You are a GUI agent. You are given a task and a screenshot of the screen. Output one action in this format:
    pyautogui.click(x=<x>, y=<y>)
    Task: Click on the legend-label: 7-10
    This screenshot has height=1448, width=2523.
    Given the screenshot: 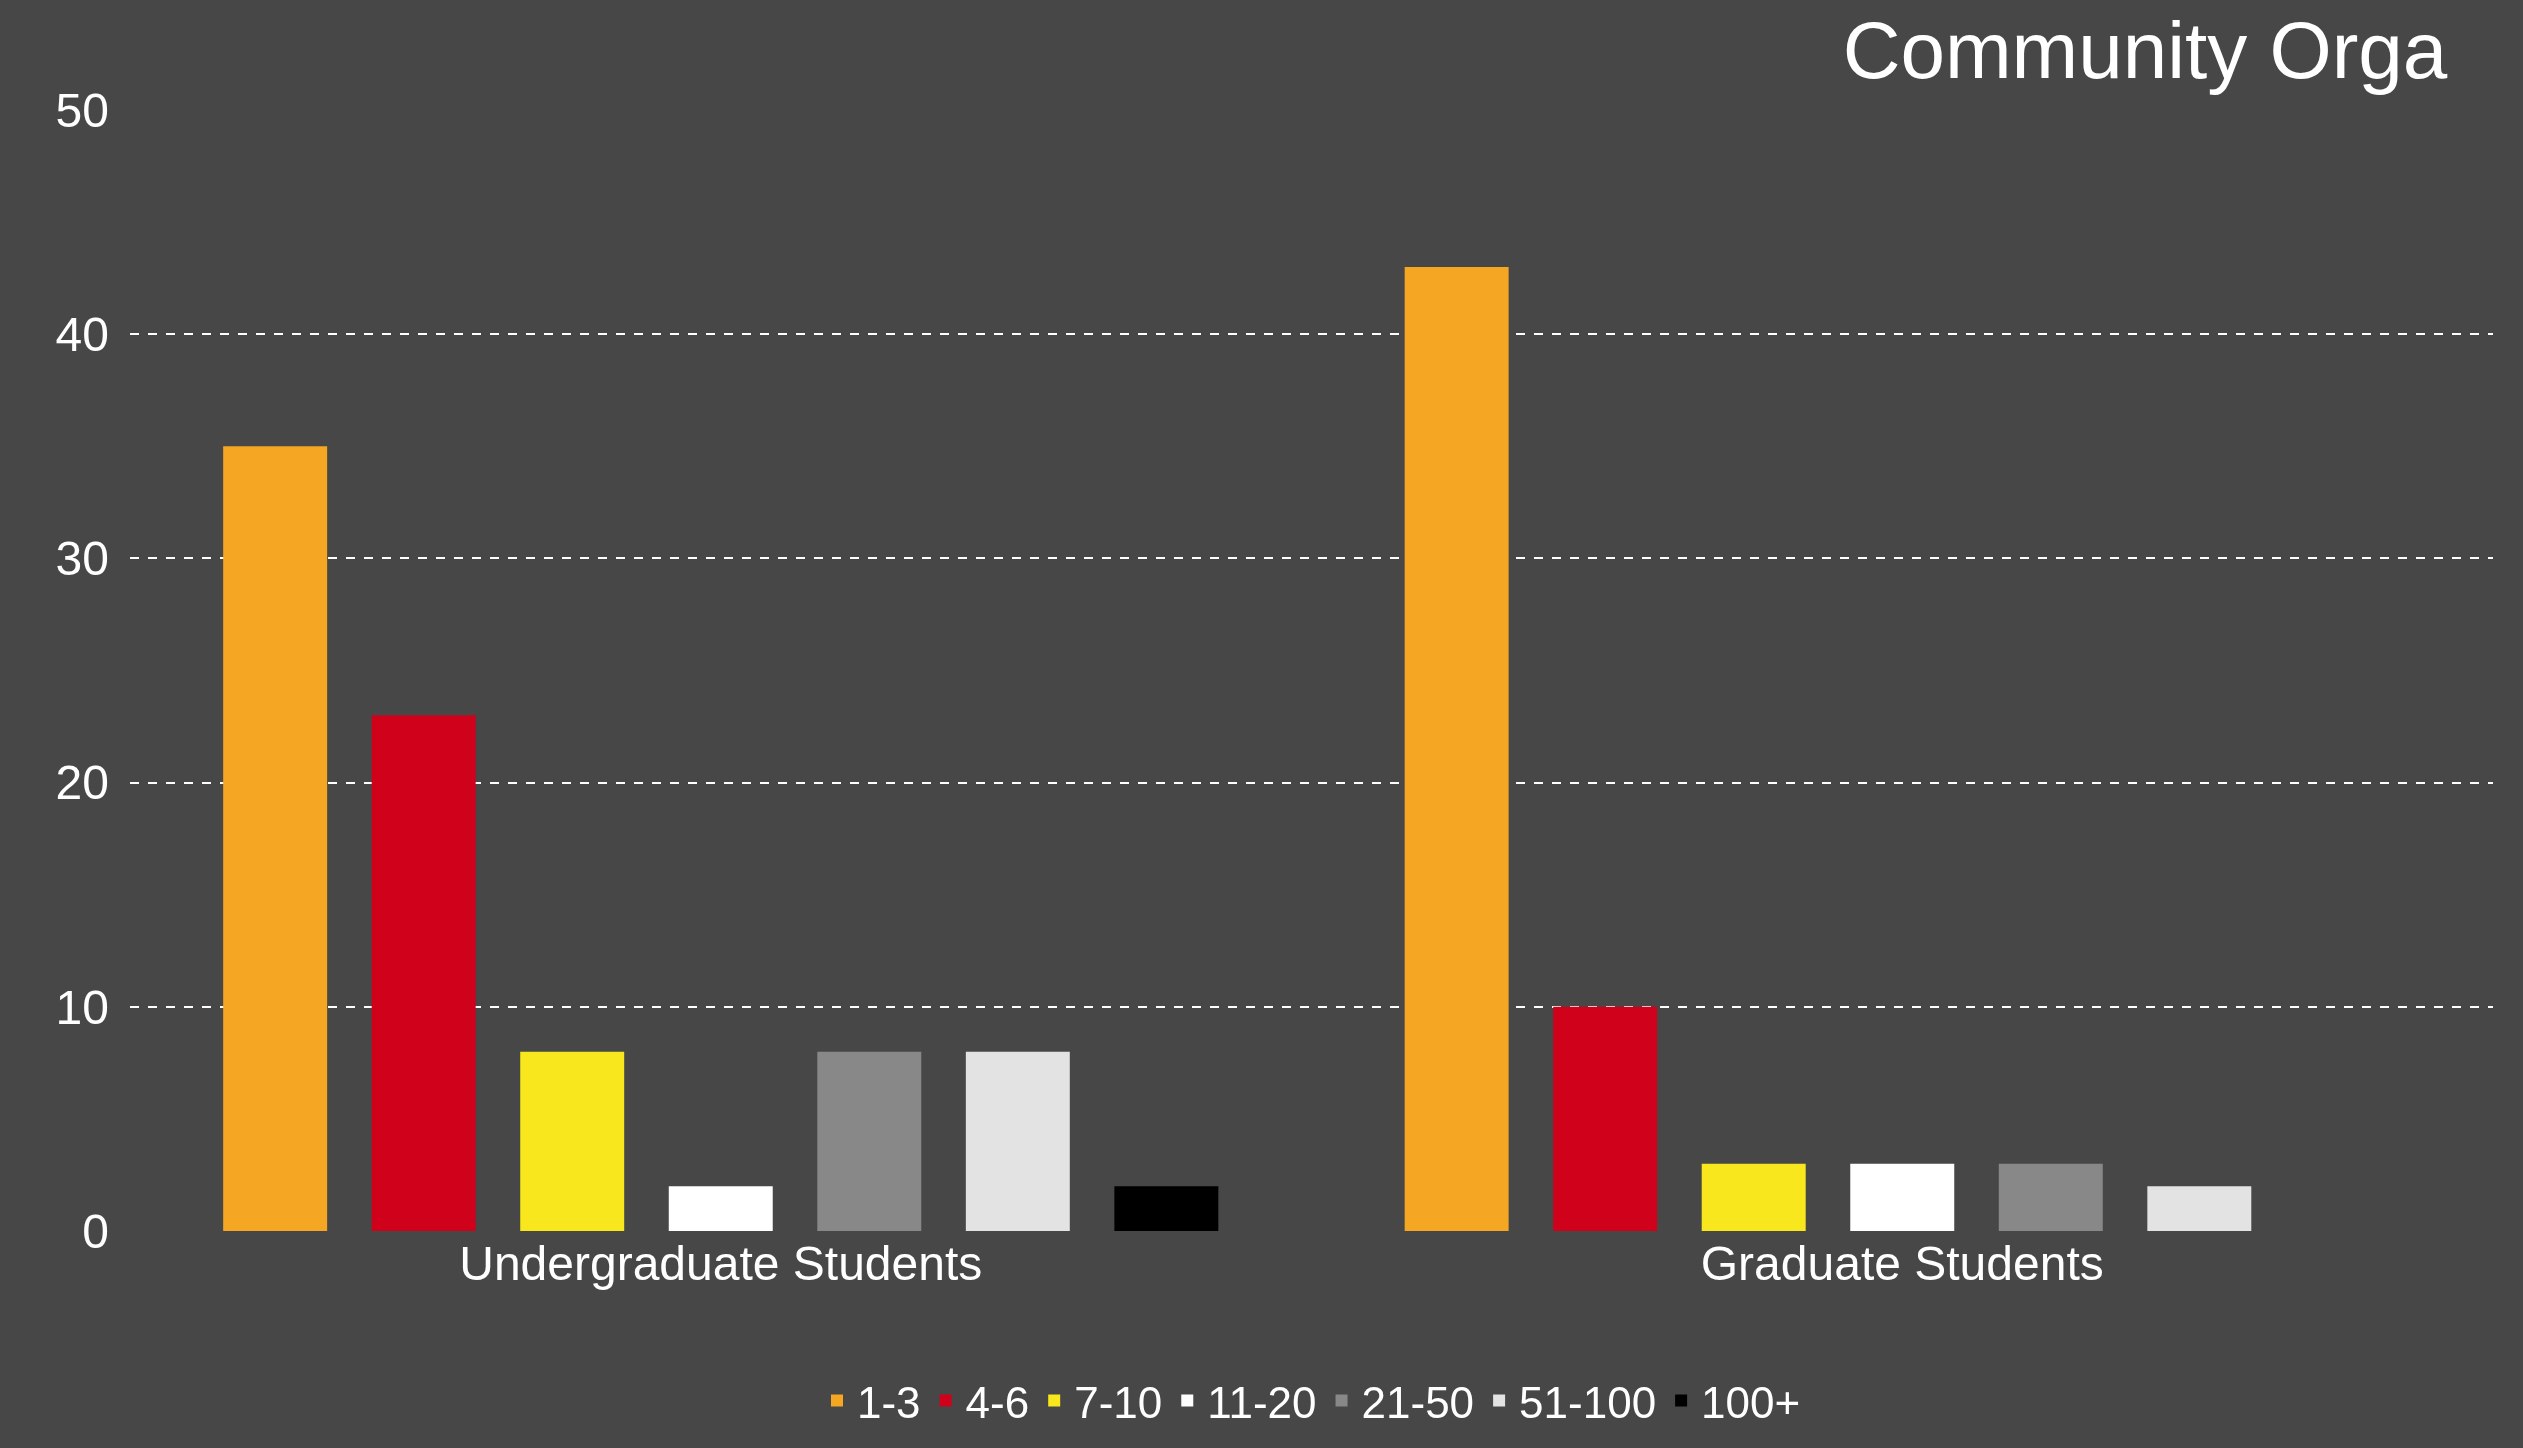 What is the action you would take?
    pyautogui.click(x=1118, y=1402)
    